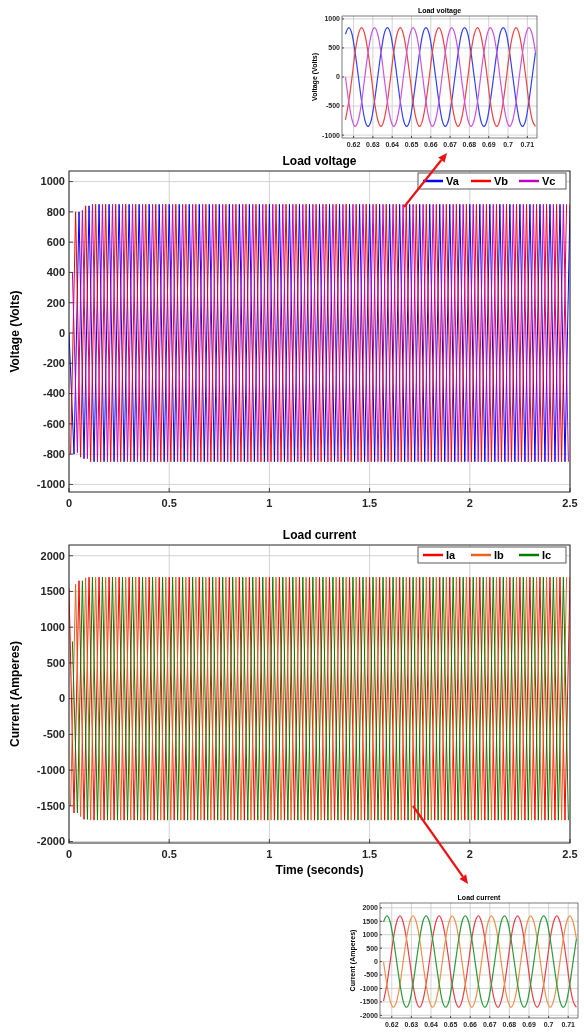  Describe the element at coordinates (55, 242) in the screenshot. I see `y-tick-label: 600` at that location.